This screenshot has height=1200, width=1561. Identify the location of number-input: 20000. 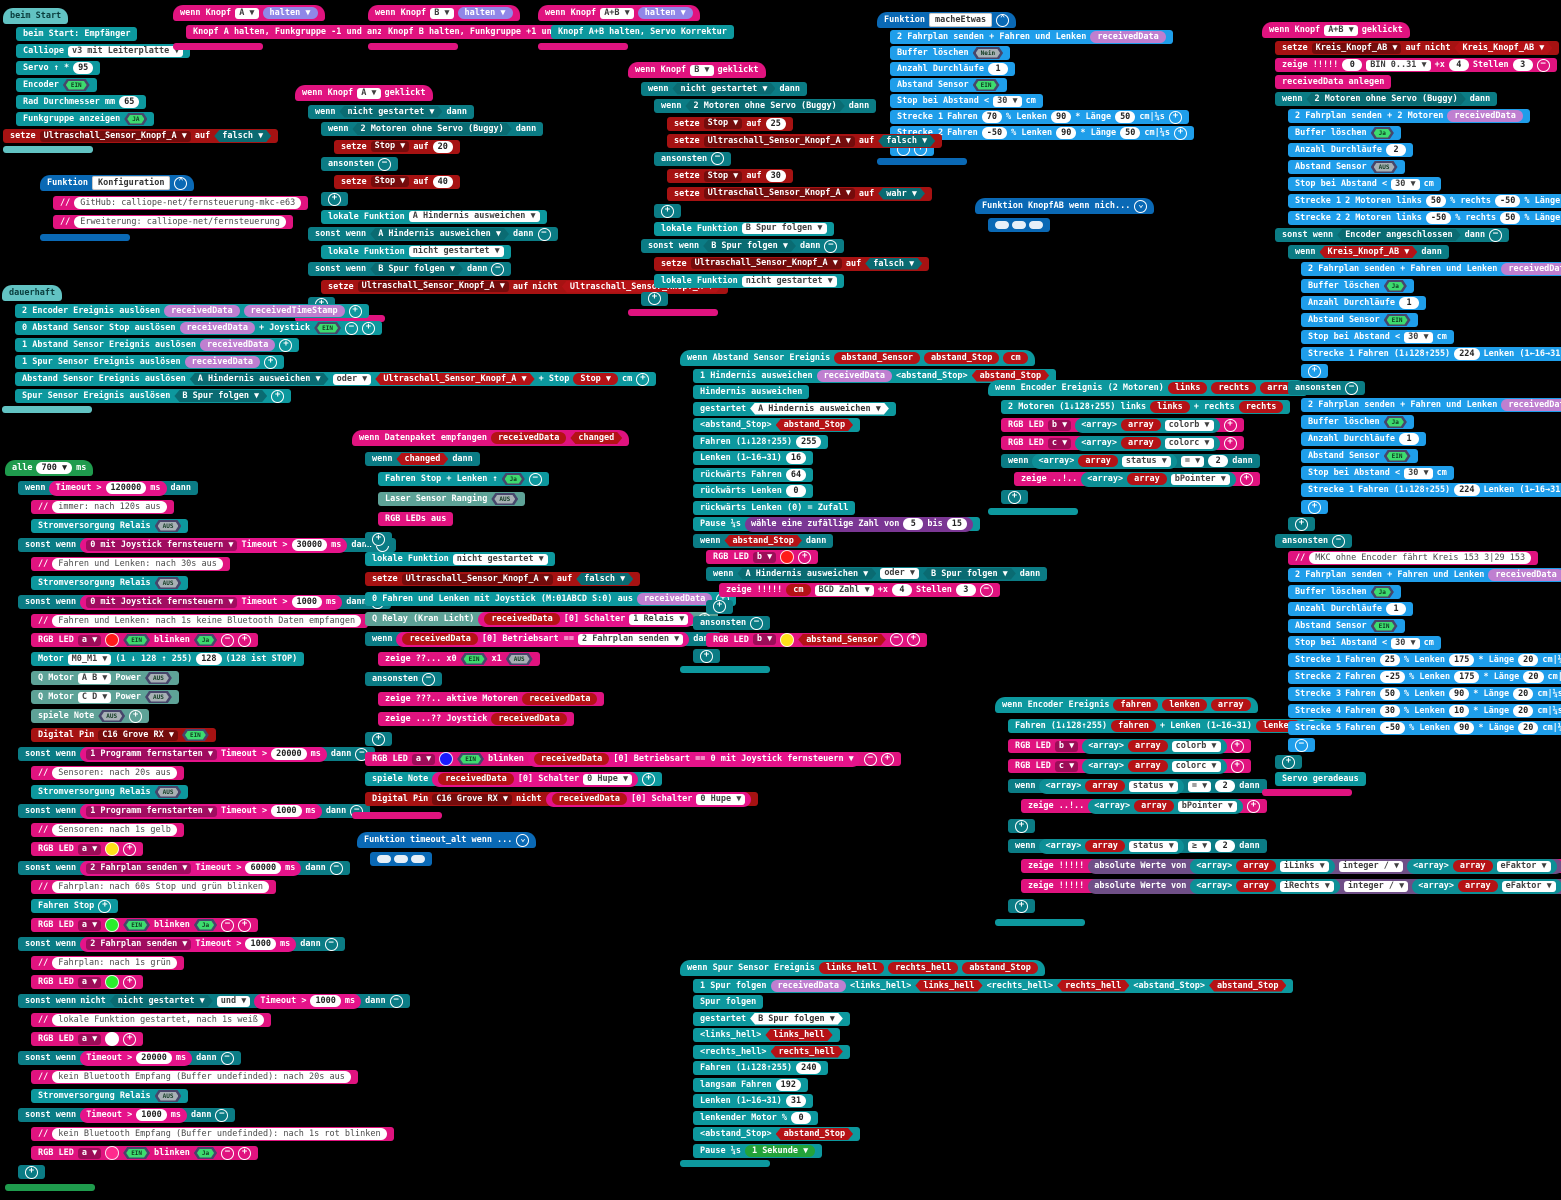
(154, 1058).